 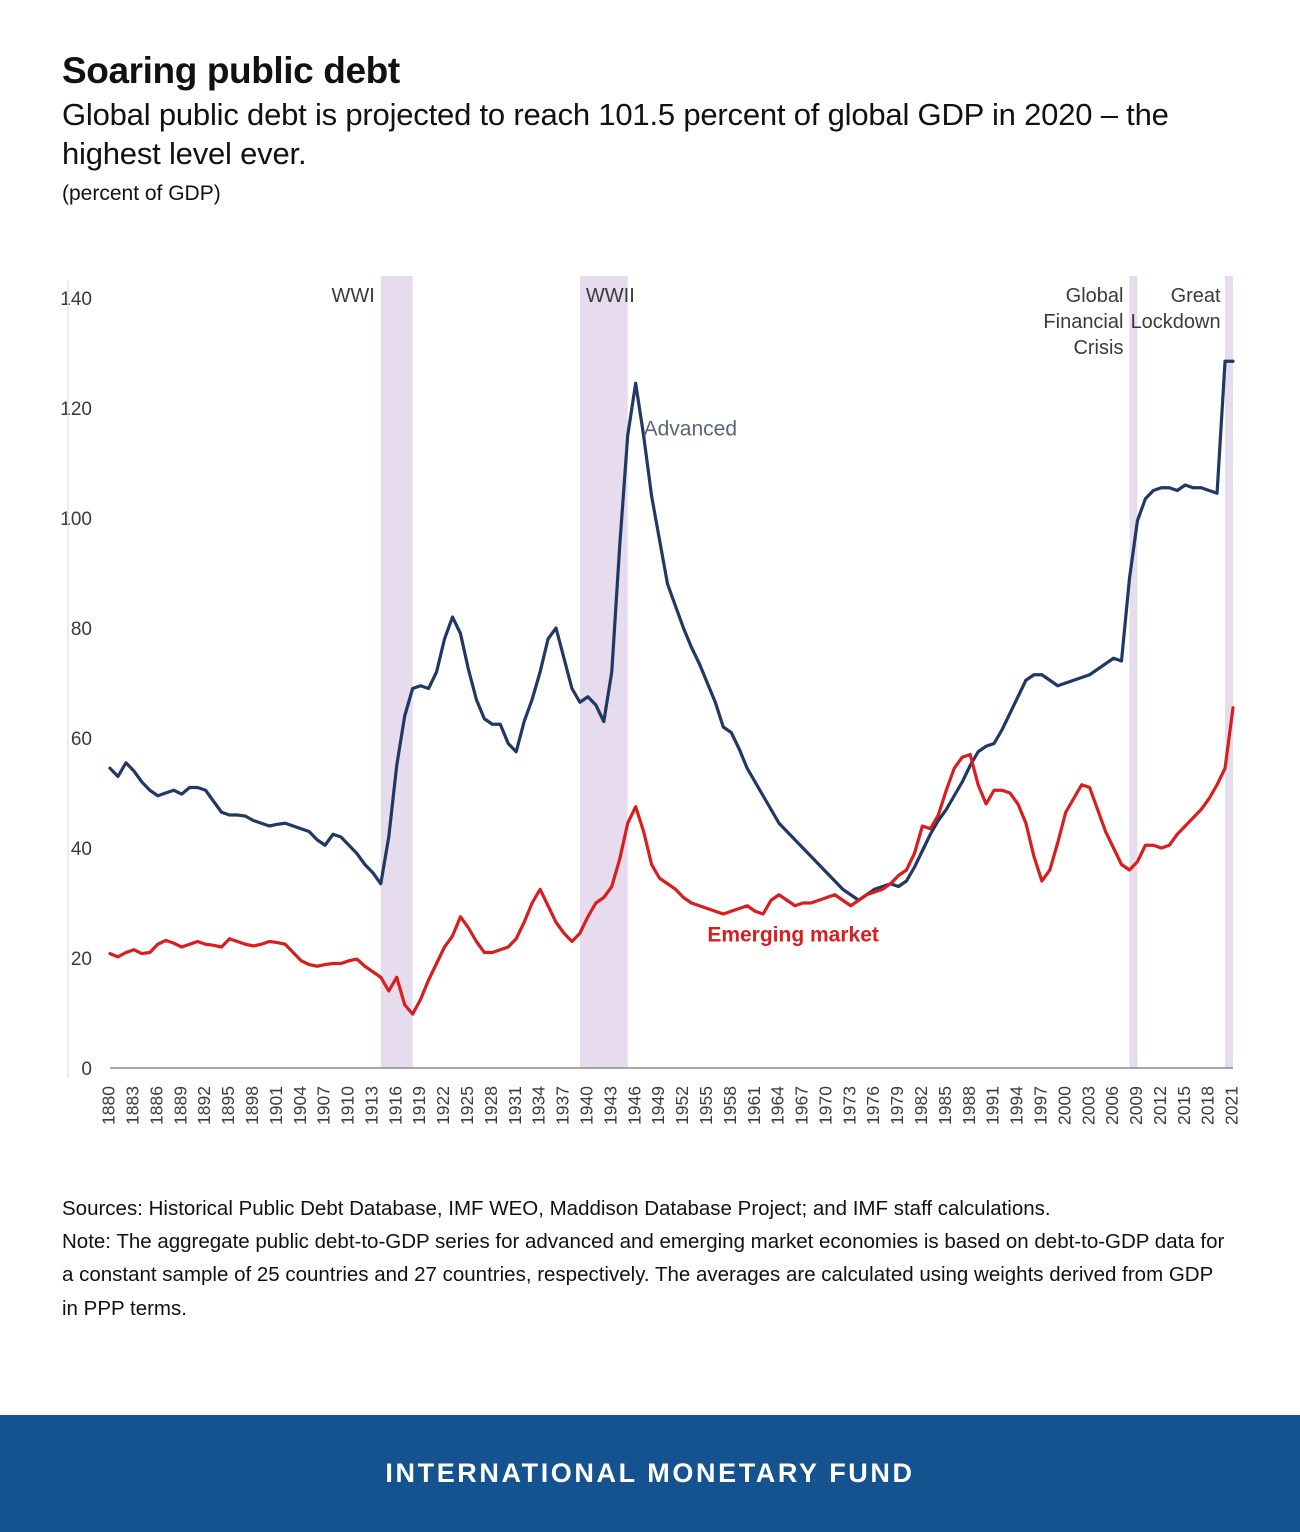 I want to click on x-axis-tick-label: 2012, so click(x=1160, y=1105).